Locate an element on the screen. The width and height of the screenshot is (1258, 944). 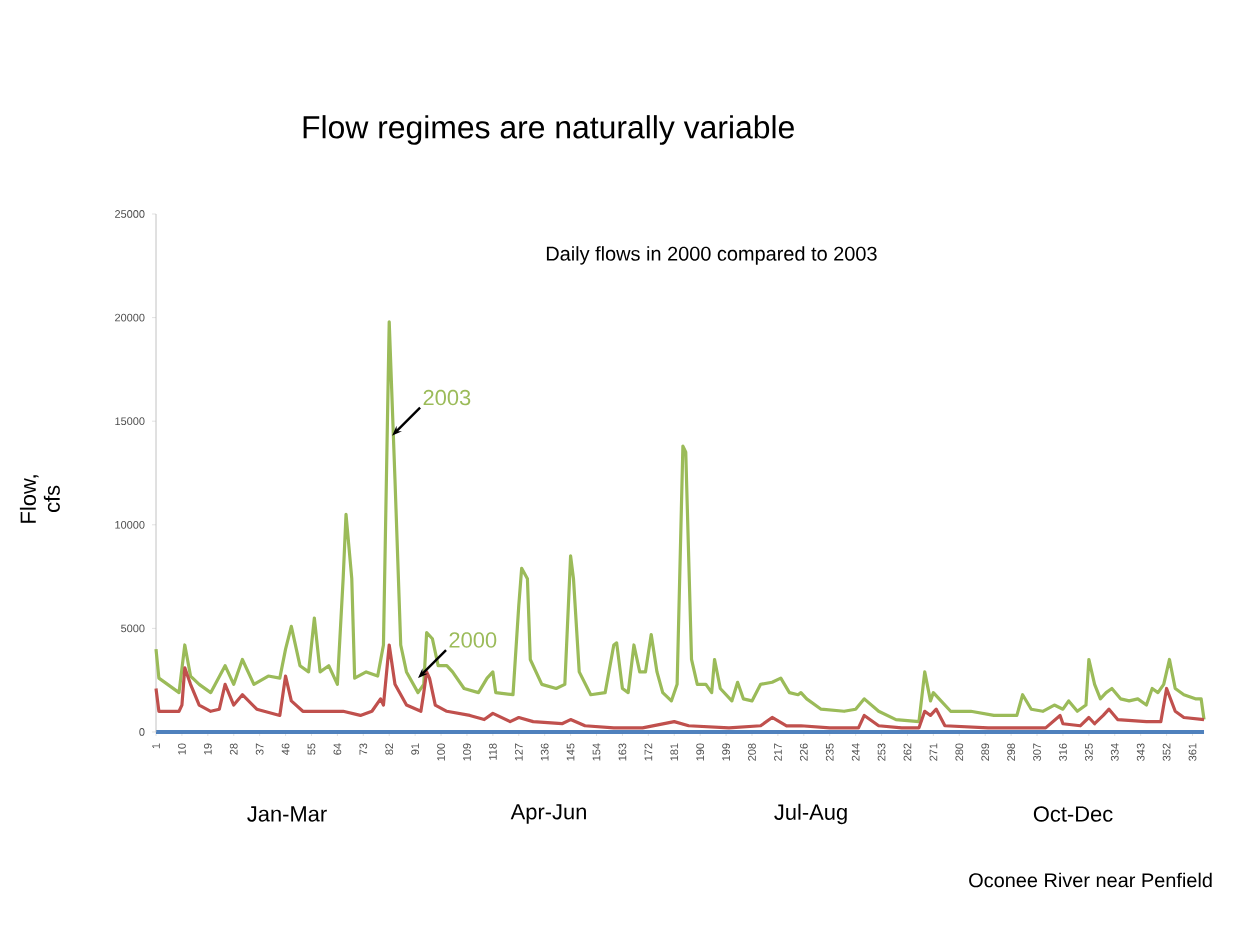
y-axis-title: Flow, cfs is located at coordinates (39, 499).